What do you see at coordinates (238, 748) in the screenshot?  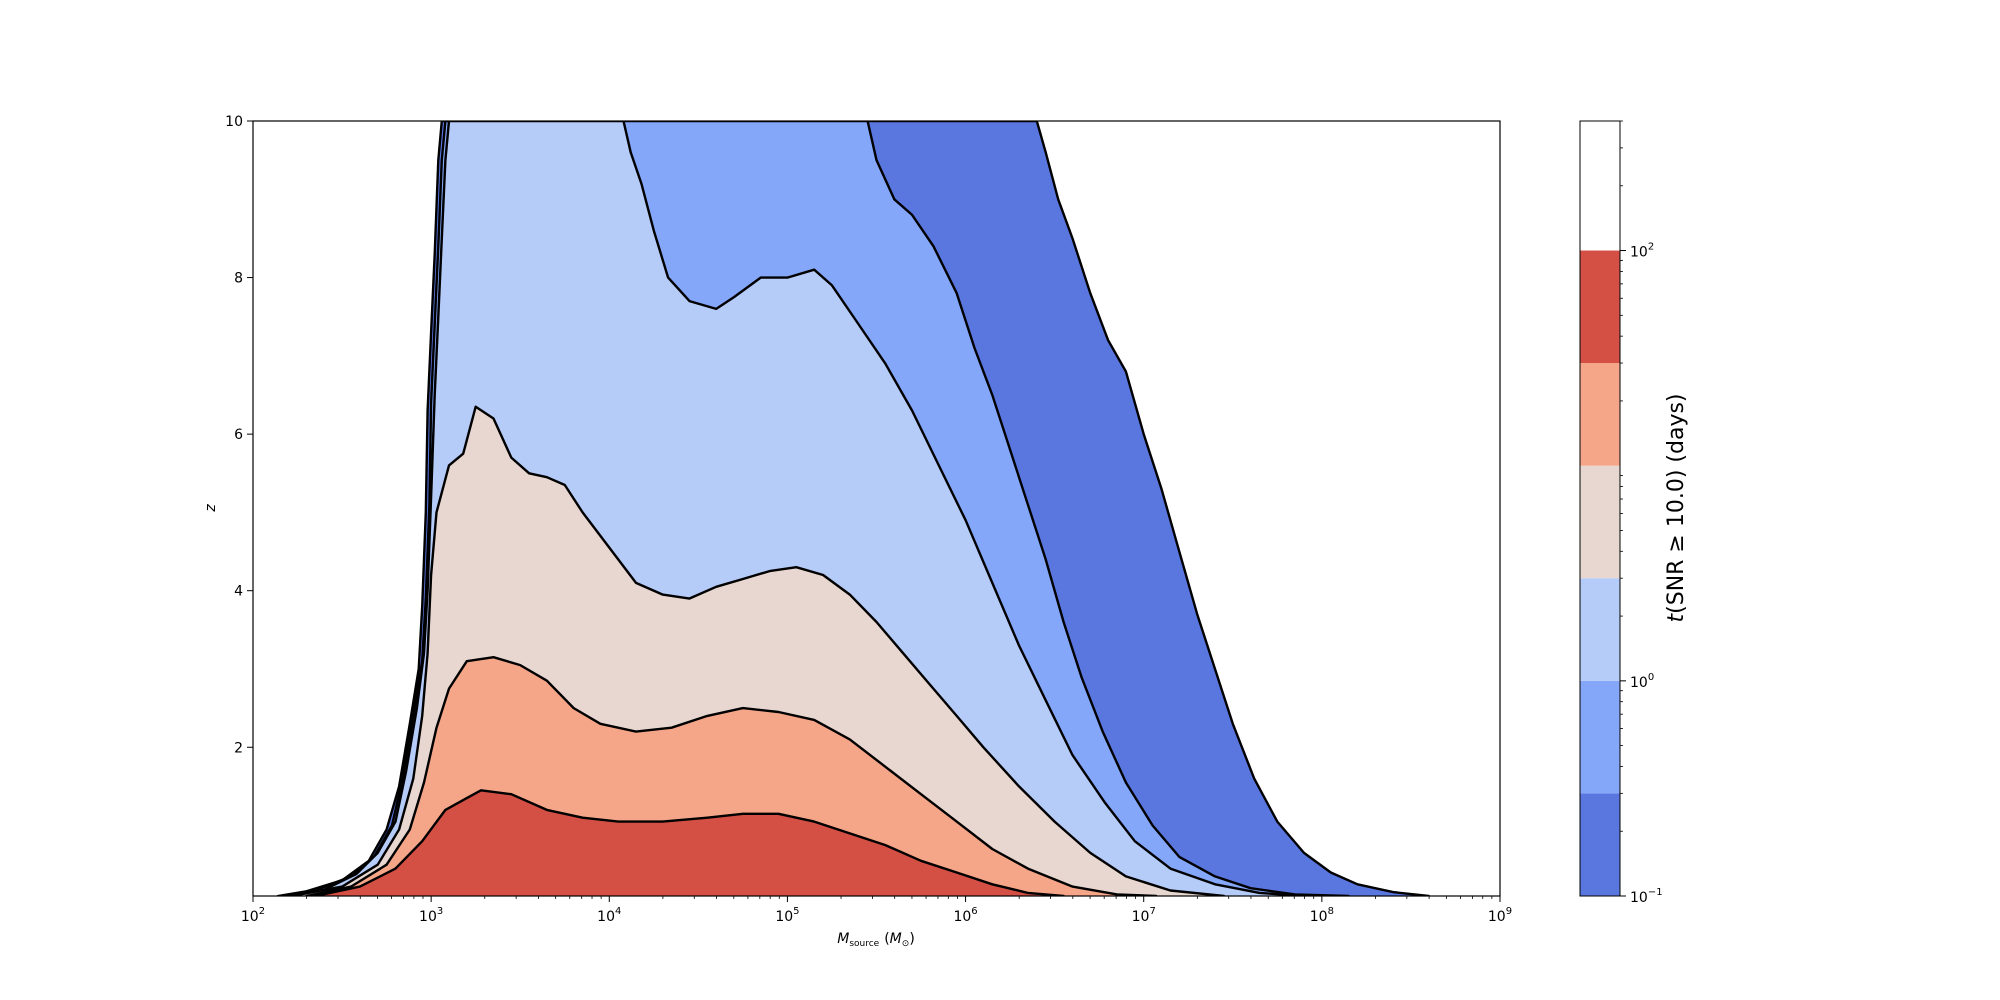 I see `y-tick-label: 2` at bounding box center [238, 748].